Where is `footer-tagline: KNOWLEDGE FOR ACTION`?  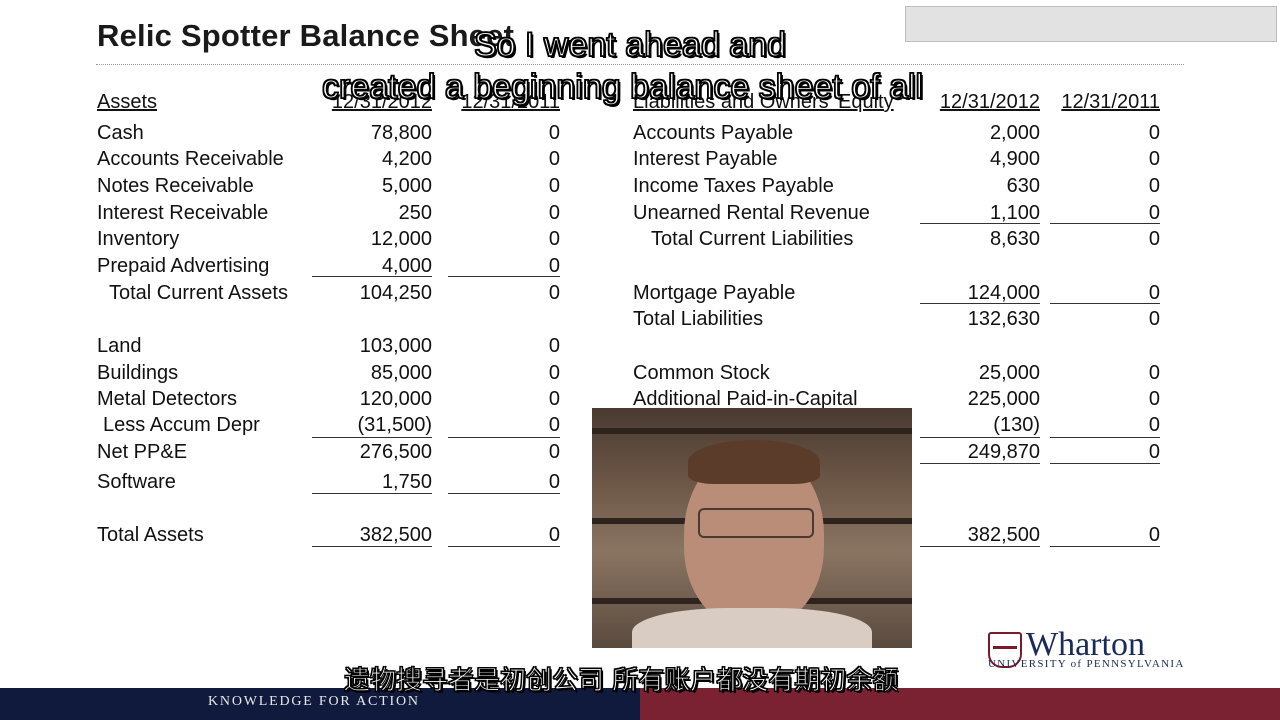
footer-tagline: KNOWLEDGE FOR ACTION is located at coordinates (314, 701).